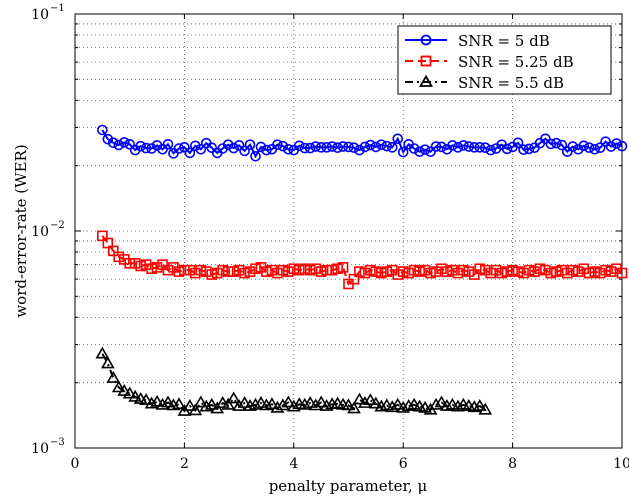 This screenshot has height=503, width=629. Describe the element at coordinates (57, 442) in the screenshot. I see `y-tick-exponent: −3` at that location.